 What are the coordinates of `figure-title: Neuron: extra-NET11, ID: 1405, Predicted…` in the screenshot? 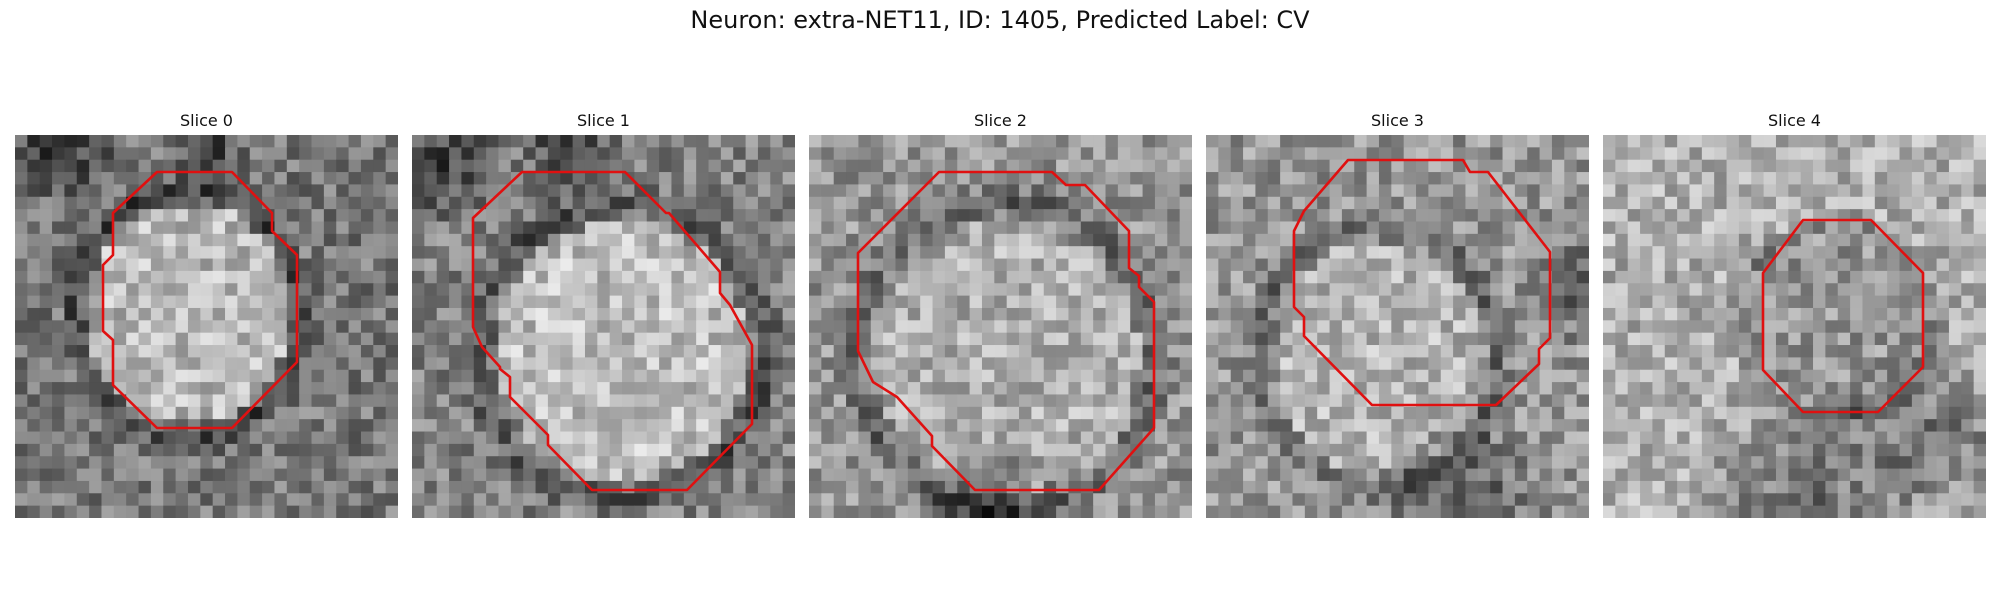 It's located at (1000, 20).